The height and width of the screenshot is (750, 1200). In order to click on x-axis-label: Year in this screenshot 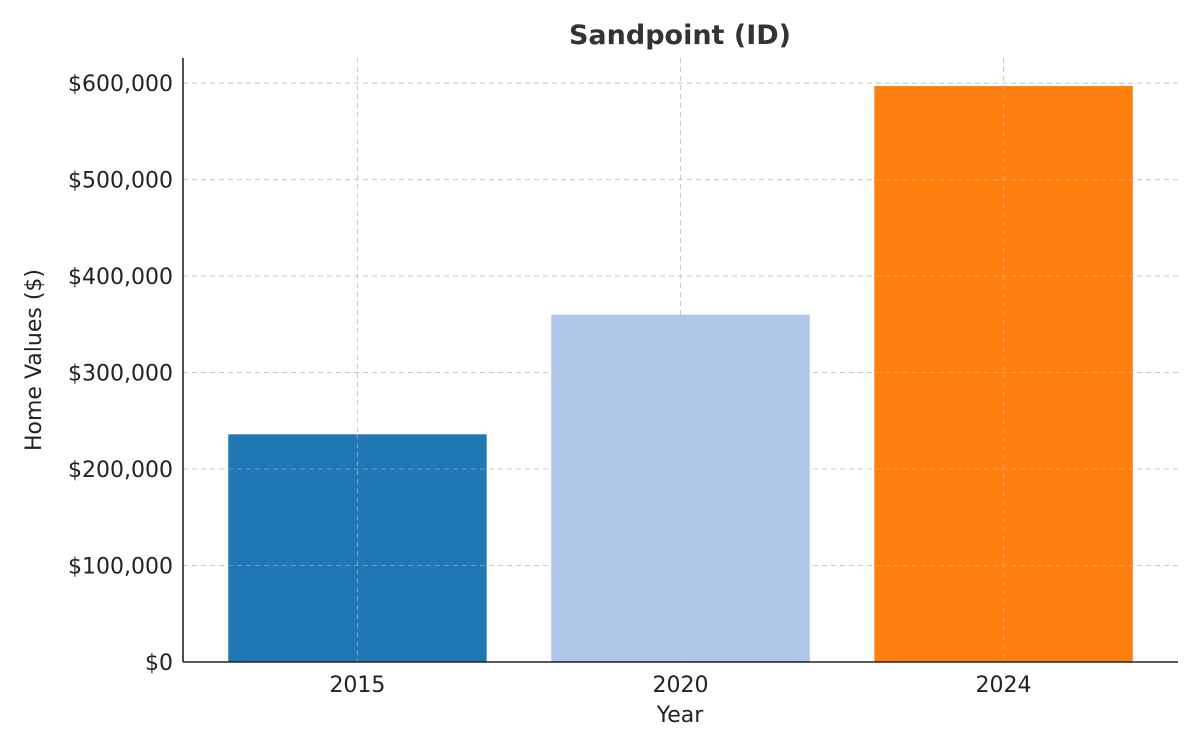, I will do `click(680, 715)`.